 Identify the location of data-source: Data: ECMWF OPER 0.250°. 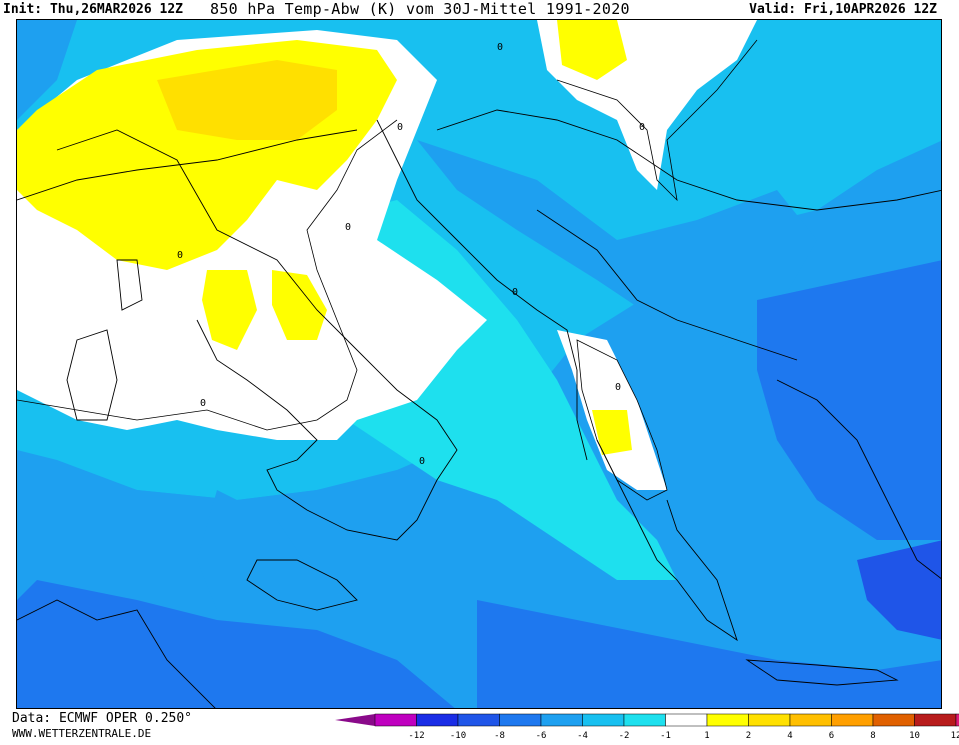
(102, 718).